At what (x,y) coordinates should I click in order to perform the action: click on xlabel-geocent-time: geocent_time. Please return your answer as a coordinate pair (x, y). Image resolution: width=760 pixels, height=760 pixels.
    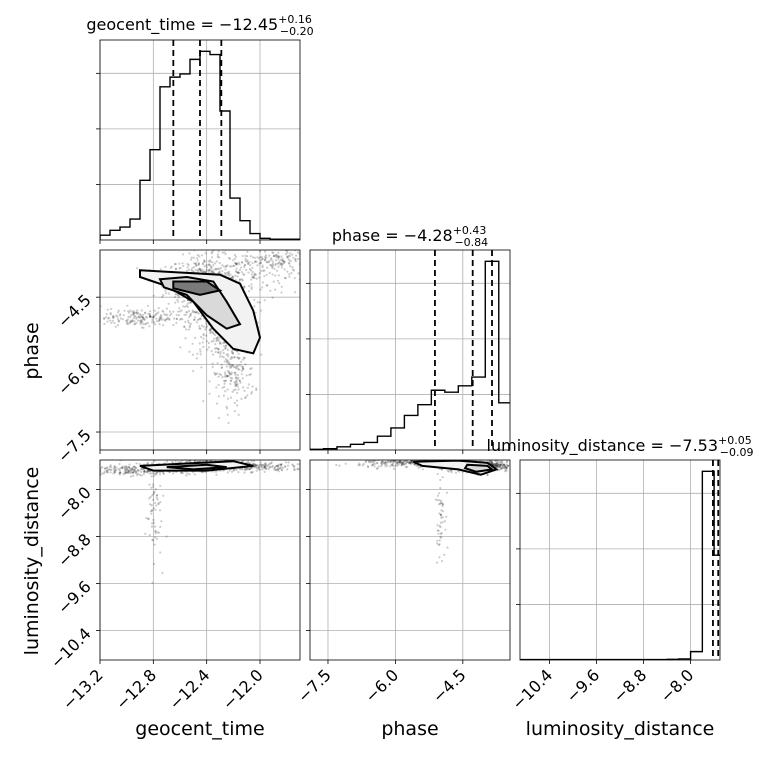
    Looking at the image, I should click on (199, 729).